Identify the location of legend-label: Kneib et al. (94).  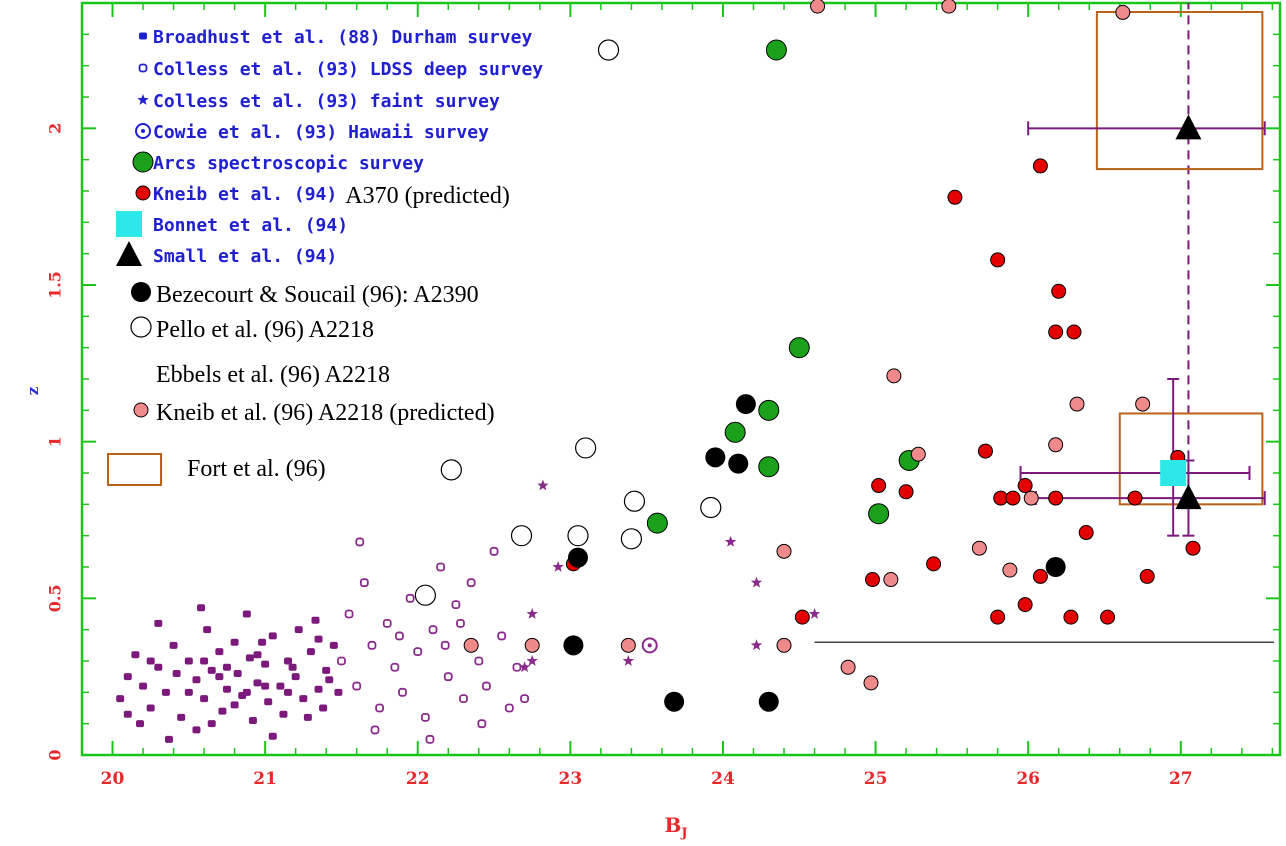
(245, 194).